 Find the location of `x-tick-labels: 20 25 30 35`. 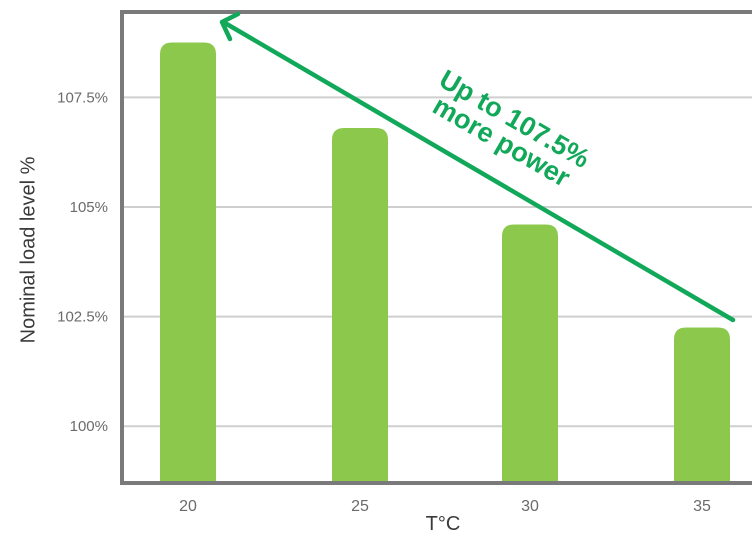

x-tick-labels: 20 25 30 35 is located at coordinates (445, 506).